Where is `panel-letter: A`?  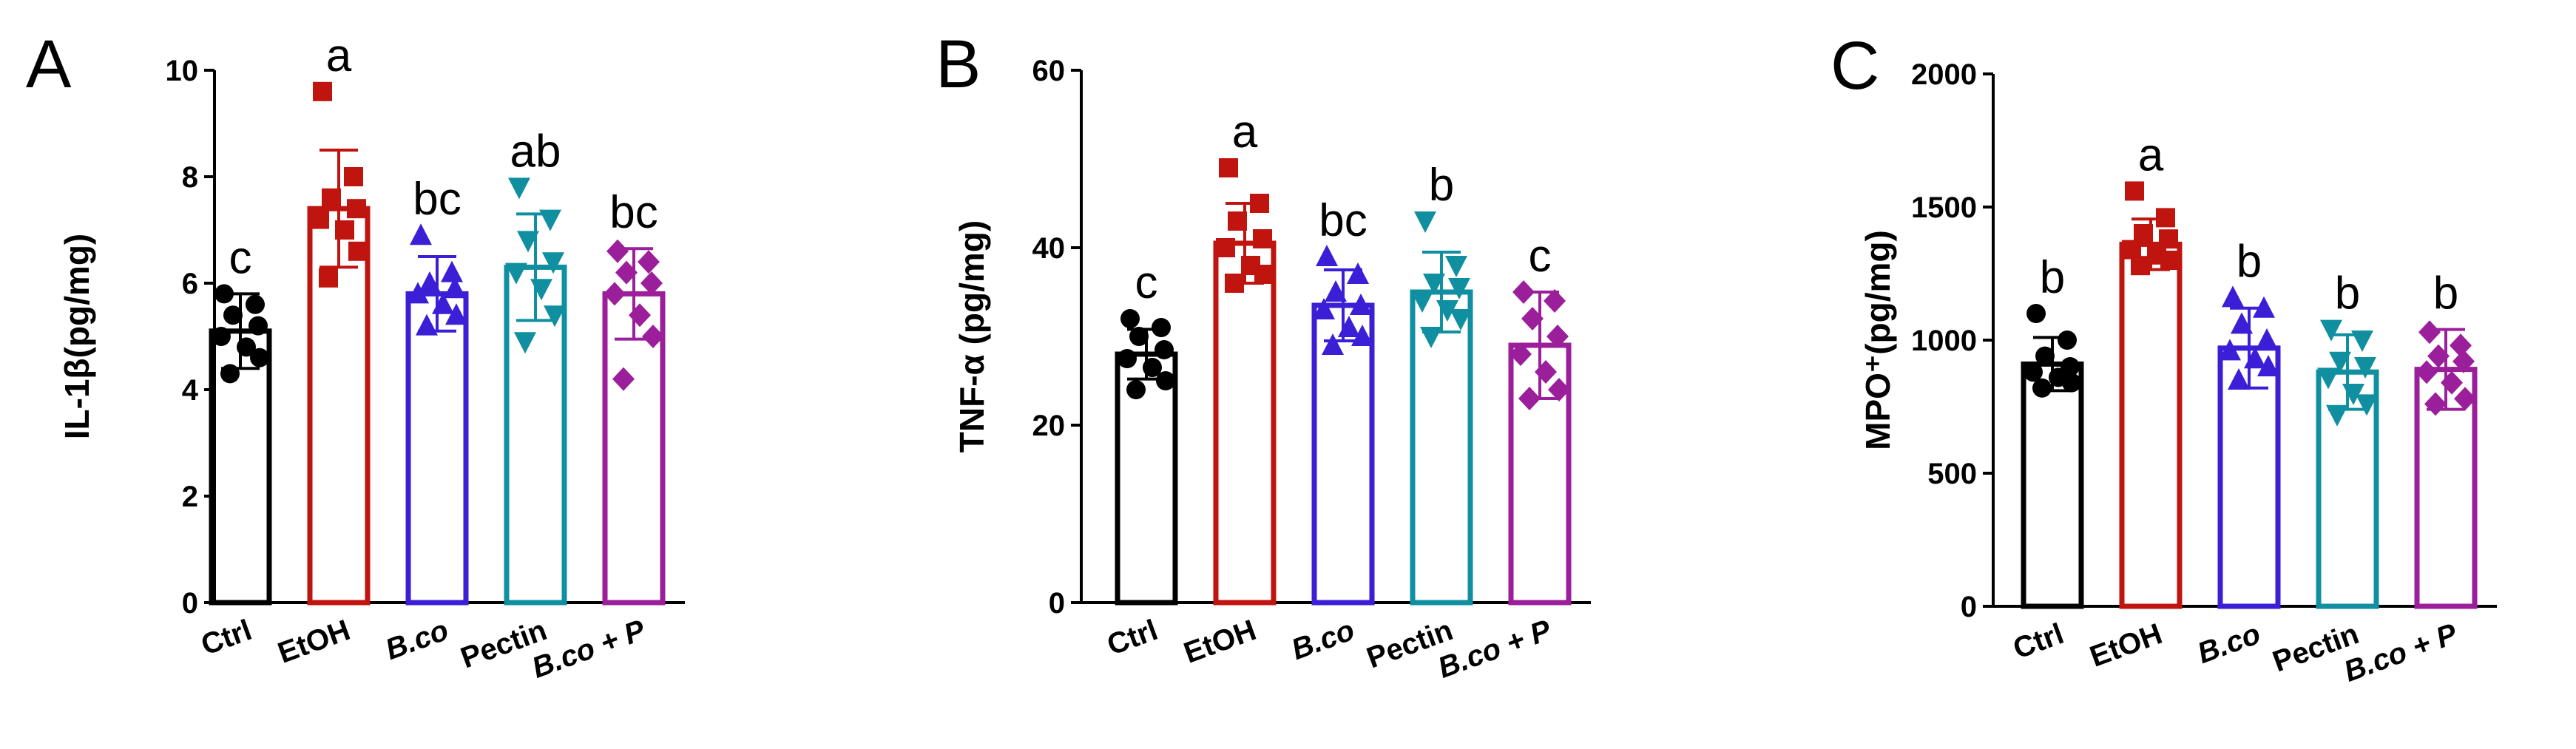 panel-letter: A is located at coordinates (49, 64).